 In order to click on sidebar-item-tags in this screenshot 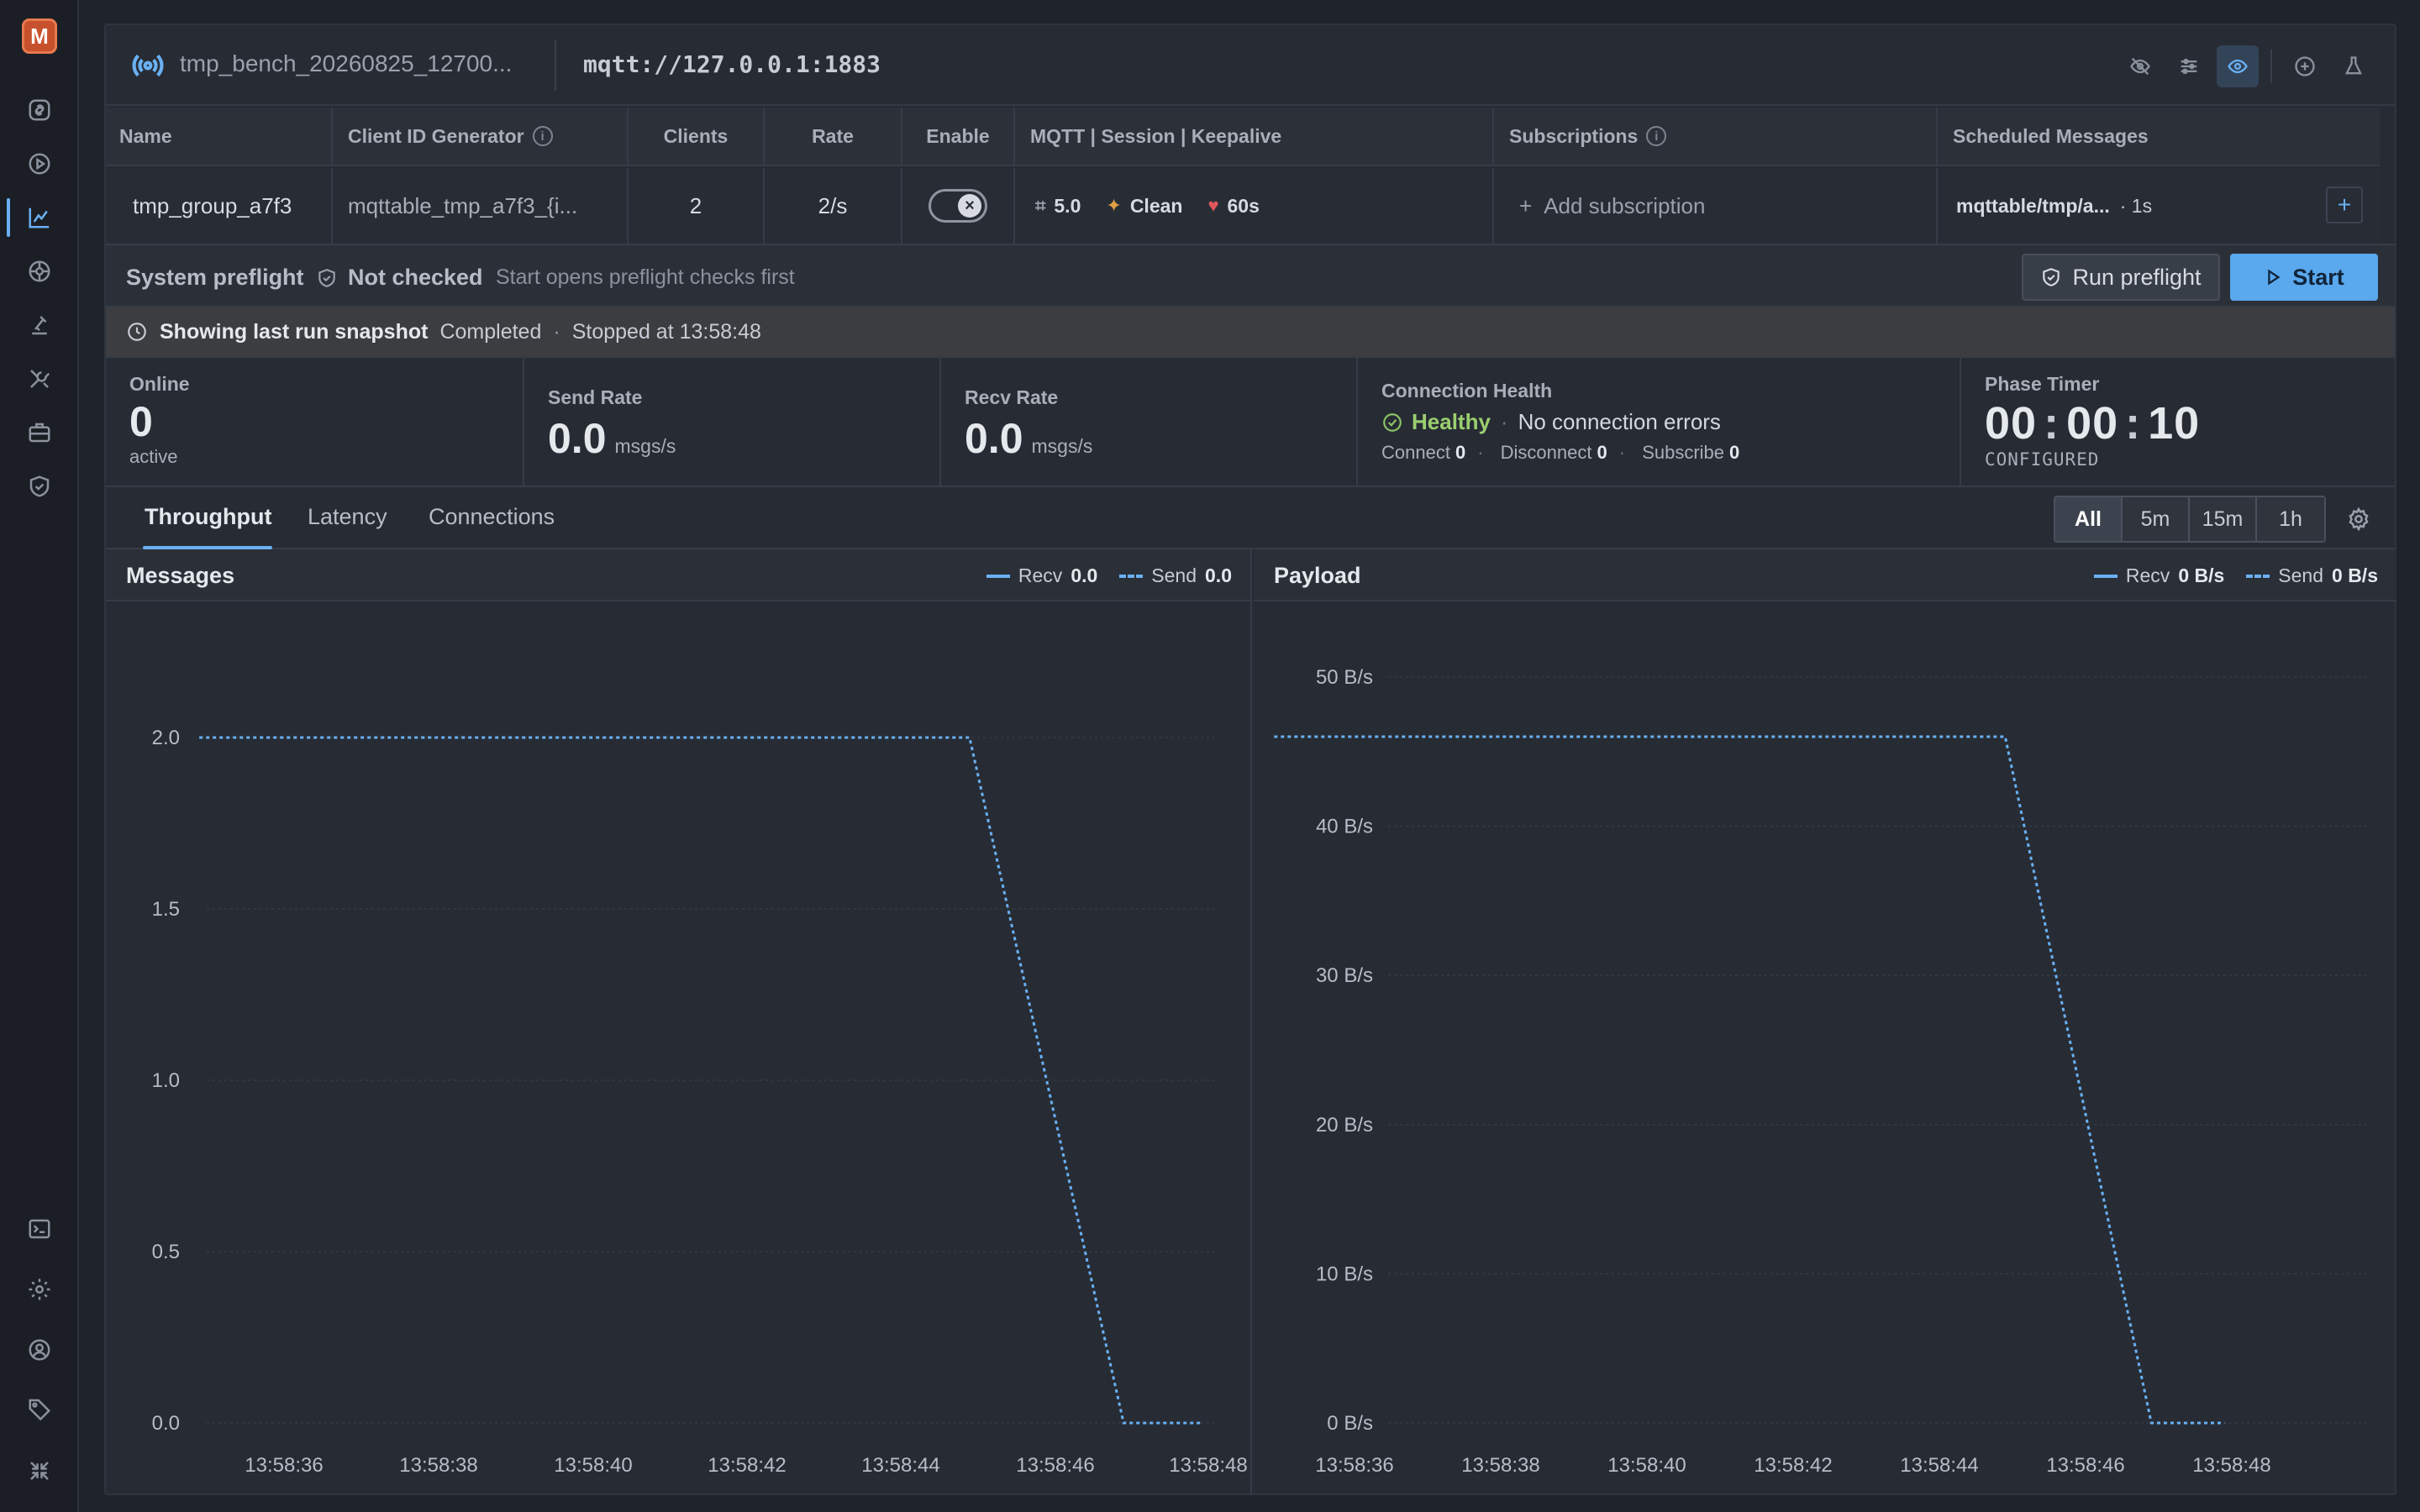, I will do `click(39, 1408)`.